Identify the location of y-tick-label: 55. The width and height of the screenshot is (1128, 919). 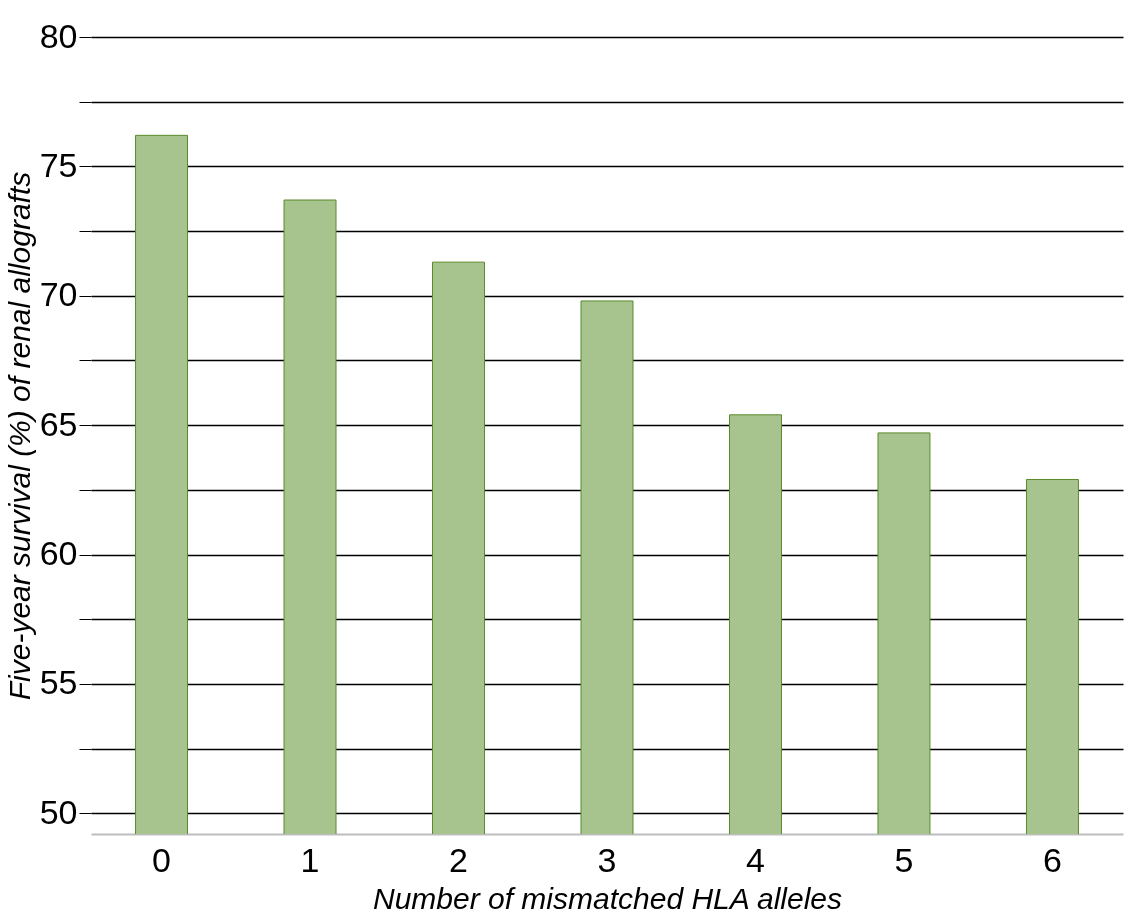
(58, 682).